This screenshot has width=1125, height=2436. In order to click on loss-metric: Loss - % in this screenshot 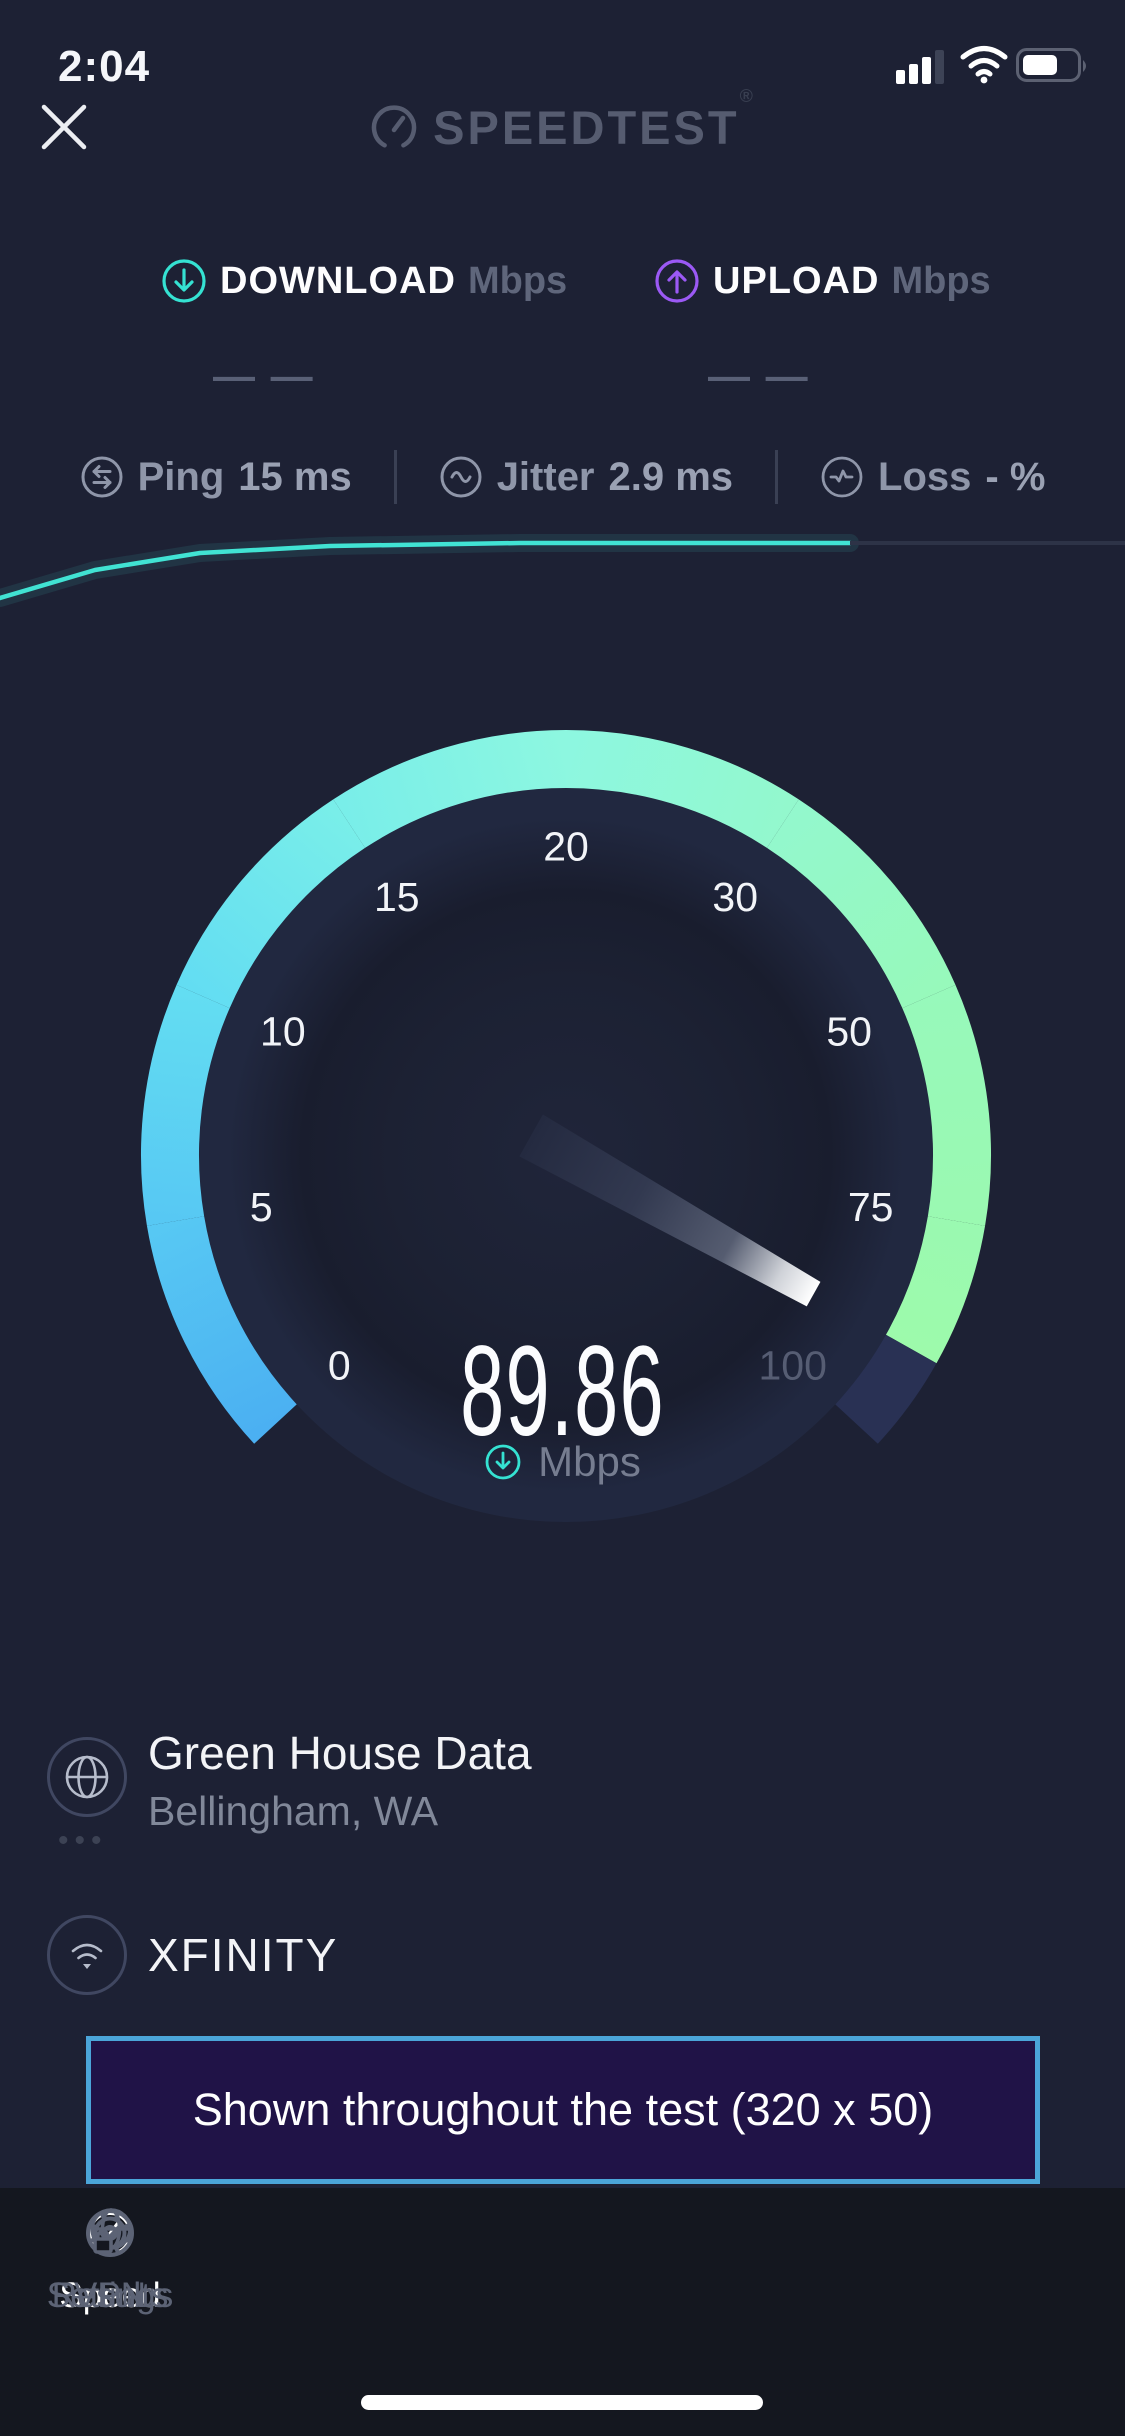, I will do `click(932, 477)`.